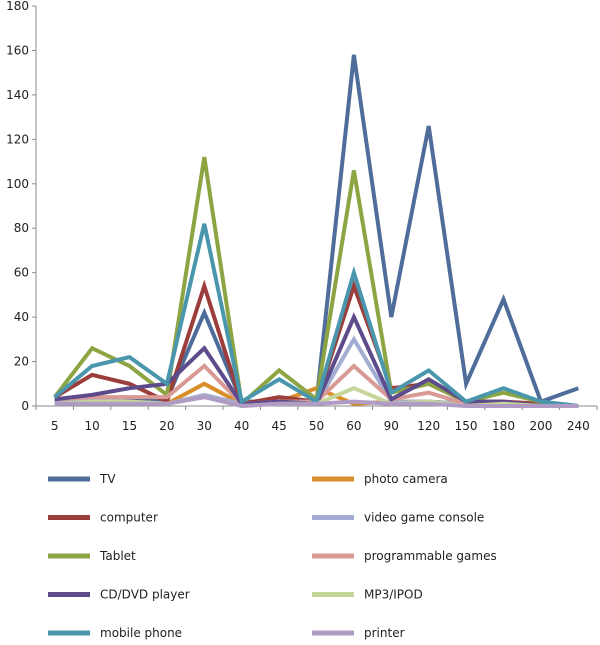 The image size is (600, 645). What do you see at coordinates (384, 633) in the screenshot?
I see `legend-label: printer` at bounding box center [384, 633].